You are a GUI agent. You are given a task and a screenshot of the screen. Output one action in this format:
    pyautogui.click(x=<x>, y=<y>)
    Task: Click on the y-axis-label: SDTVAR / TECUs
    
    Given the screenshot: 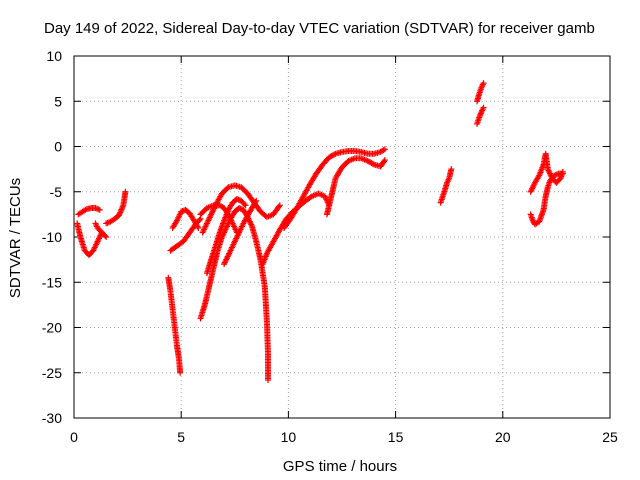 What is the action you would take?
    pyautogui.click(x=15, y=238)
    